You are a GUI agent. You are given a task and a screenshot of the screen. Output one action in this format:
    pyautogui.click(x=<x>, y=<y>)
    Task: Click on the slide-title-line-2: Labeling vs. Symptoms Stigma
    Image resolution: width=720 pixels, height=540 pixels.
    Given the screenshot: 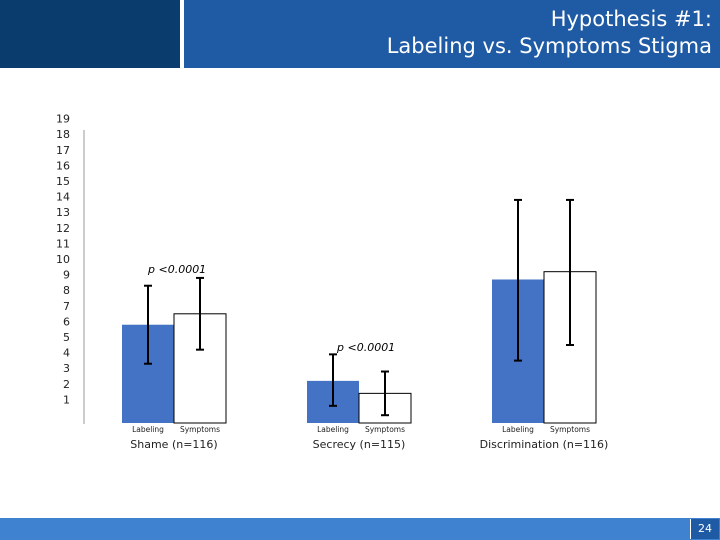 What is the action you would take?
    pyautogui.click(x=549, y=46)
    